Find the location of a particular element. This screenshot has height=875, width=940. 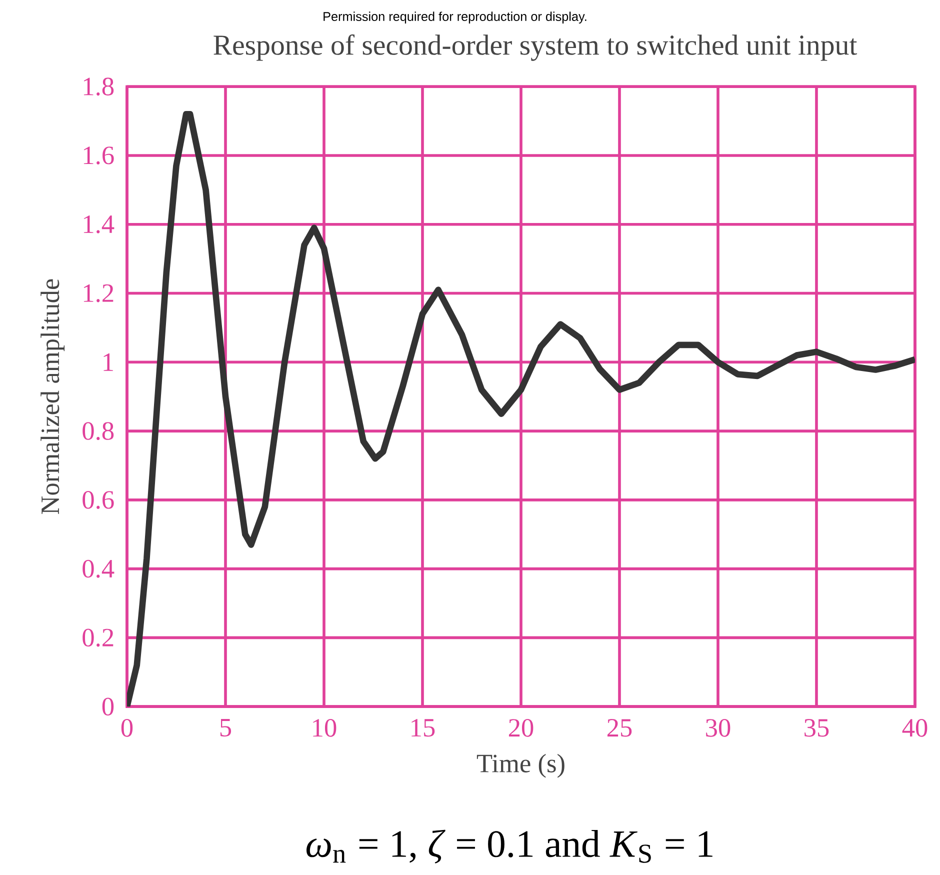

y-tick-label: 1.8 is located at coordinates (99, 87).